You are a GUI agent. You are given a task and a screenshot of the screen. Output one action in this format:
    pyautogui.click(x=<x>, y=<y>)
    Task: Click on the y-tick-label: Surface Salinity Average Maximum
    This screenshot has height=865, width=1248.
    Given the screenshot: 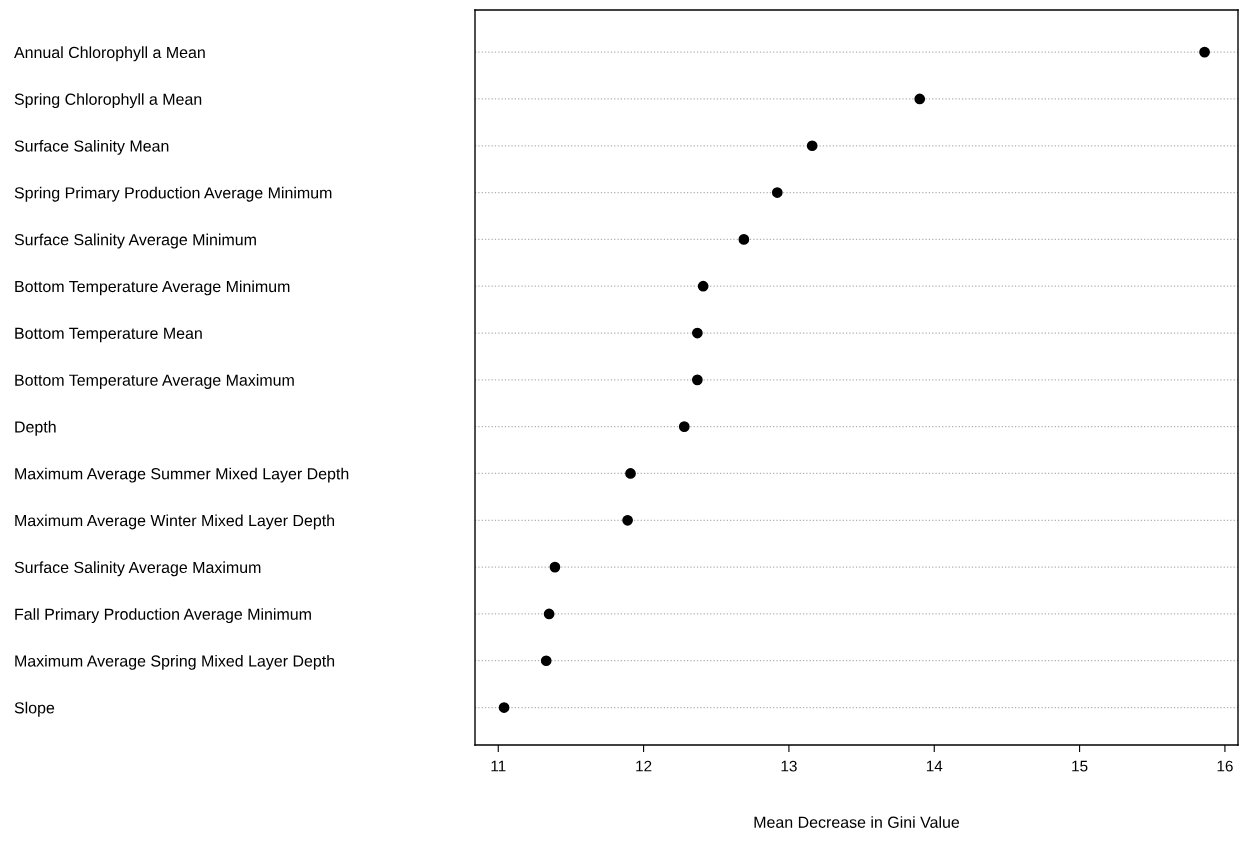 What is the action you would take?
    pyautogui.click(x=137, y=569)
    